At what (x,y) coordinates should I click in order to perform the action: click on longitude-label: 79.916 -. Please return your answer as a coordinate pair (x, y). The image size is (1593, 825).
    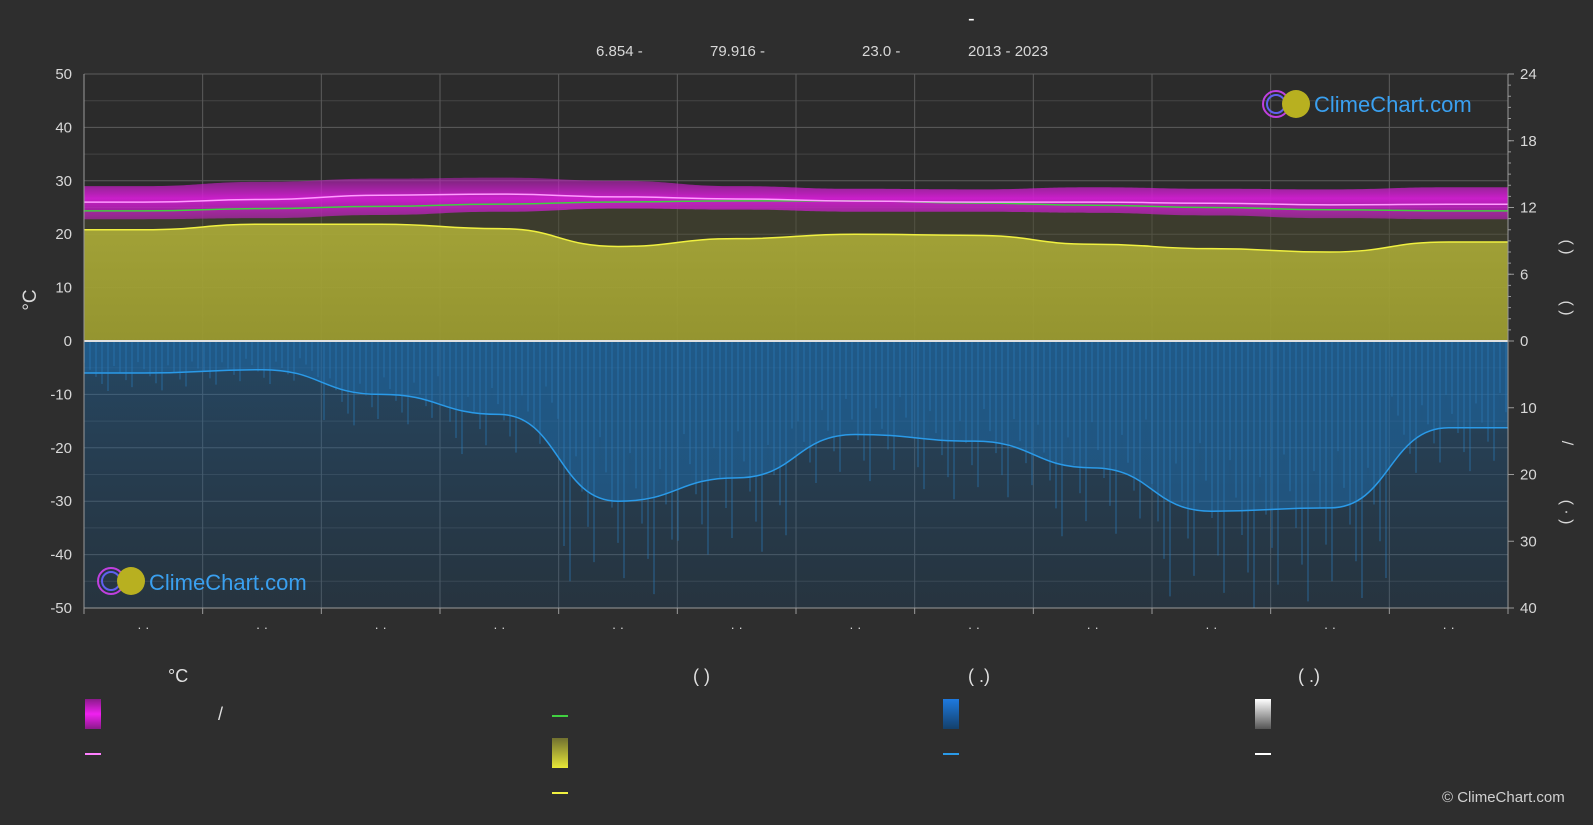
    Looking at the image, I should click on (738, 51).